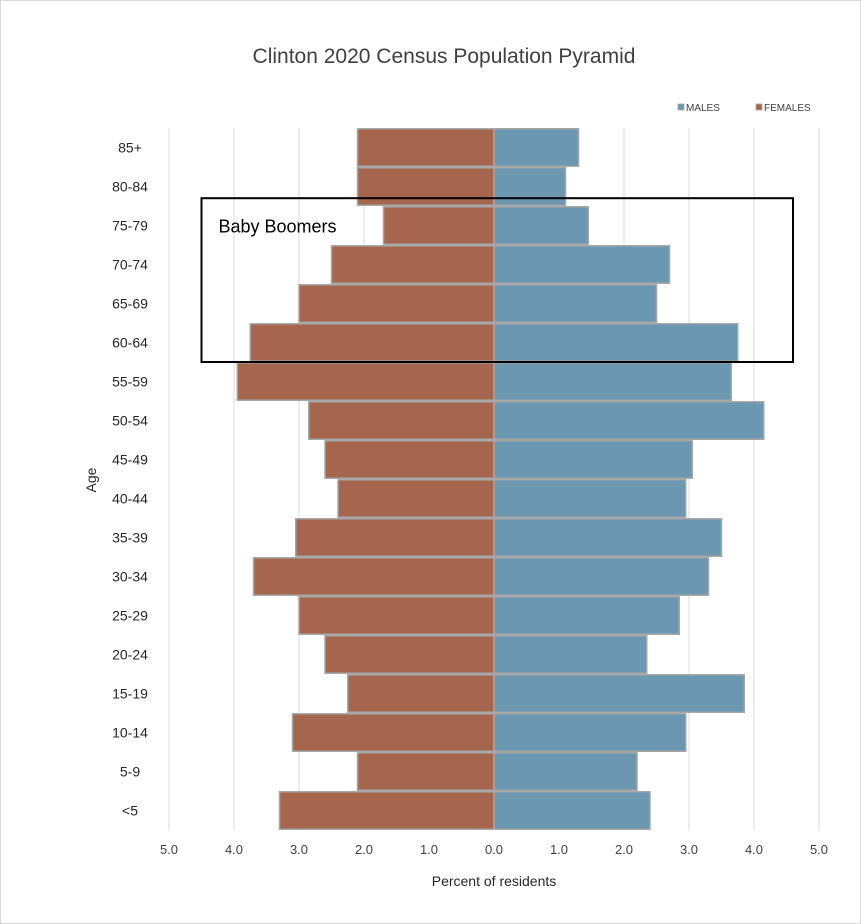  What do you see at coordinates (130, 421) in the screenshot?
I see `y-category-label-7: 50-54` at bounding box center [130, 421].